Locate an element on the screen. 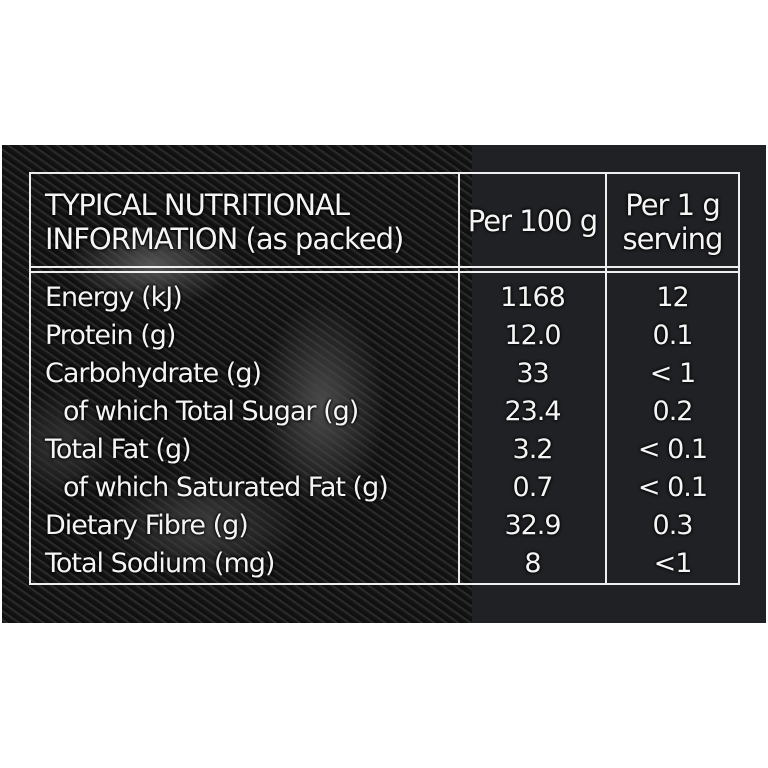  per-100g-value: 32.9 is located at coordinates (532, 525).